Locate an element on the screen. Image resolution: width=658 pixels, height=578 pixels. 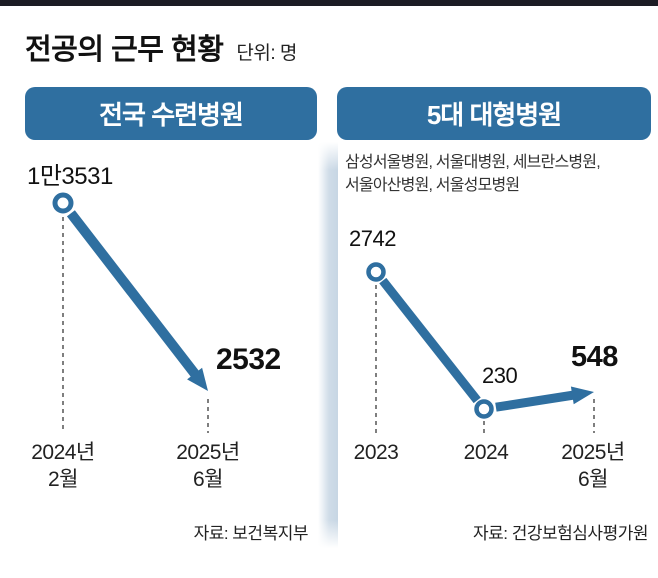
value-label-548: 548 is located at coordinates (594, 357).